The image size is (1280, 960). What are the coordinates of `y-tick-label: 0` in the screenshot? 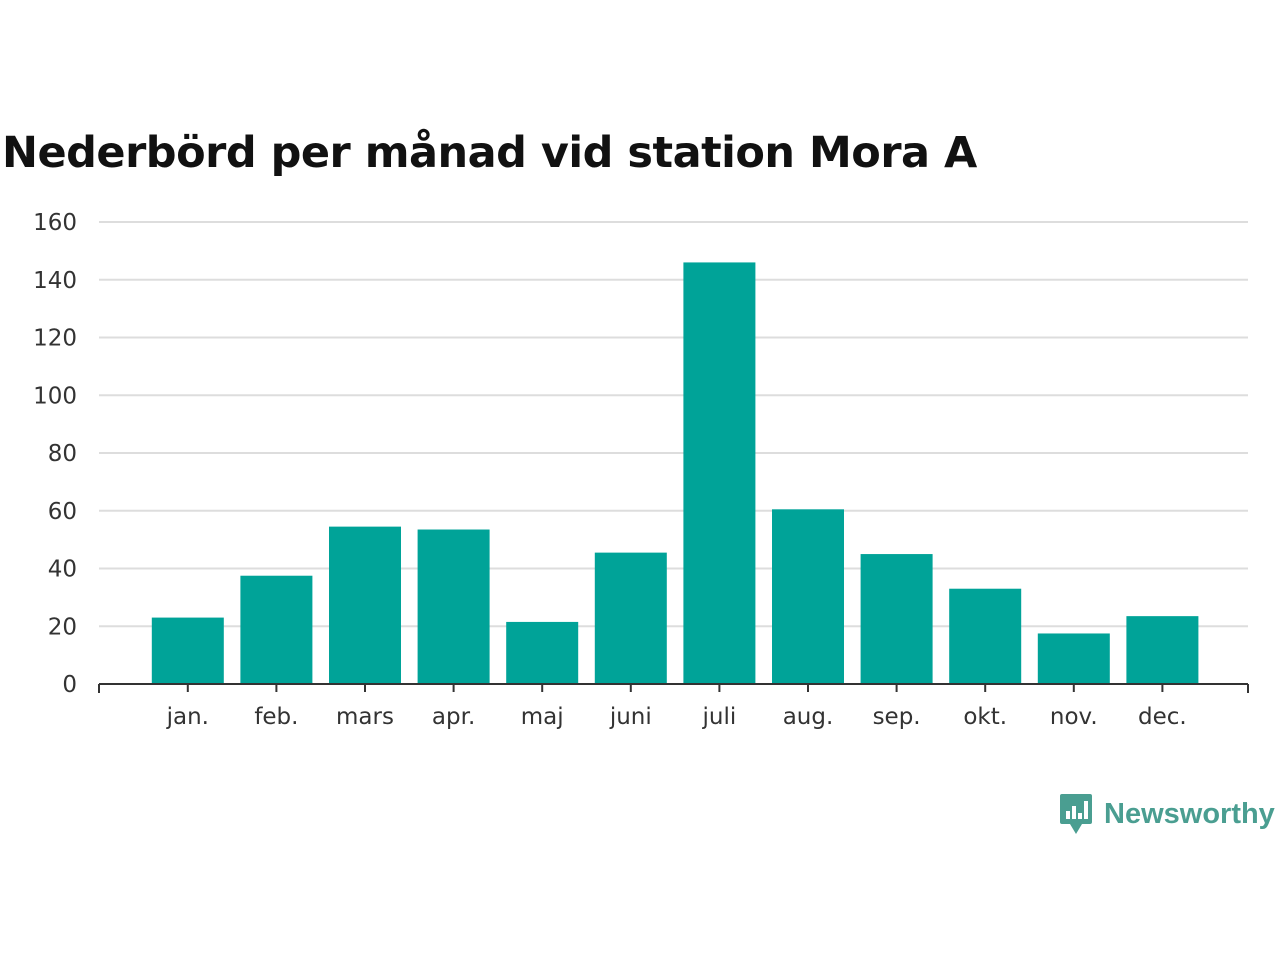 It's located at (69, 685).